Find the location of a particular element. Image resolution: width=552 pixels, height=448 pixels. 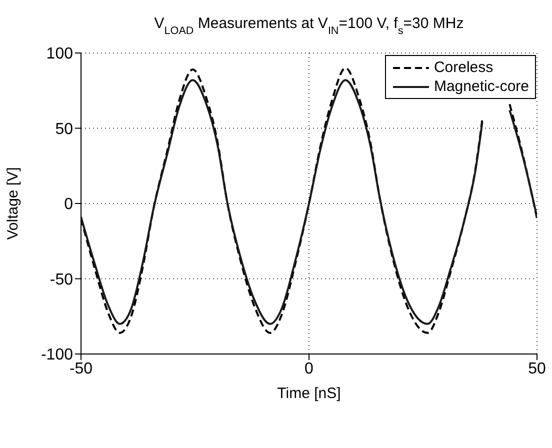

chart-title: V$_{LOAD}$ Measurements at V$_{IN}$=100 V, f$_{s}$=30 MHz is located at coordinates (309, 26).